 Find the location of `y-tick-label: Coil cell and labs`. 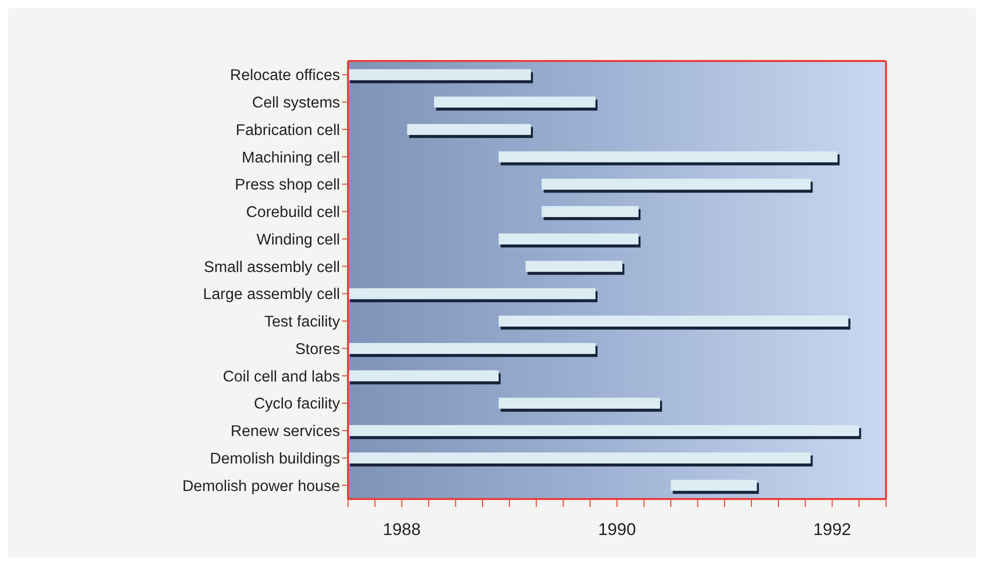

y-tick-label: Coil cell and labs is located at coordinates (281, 377).